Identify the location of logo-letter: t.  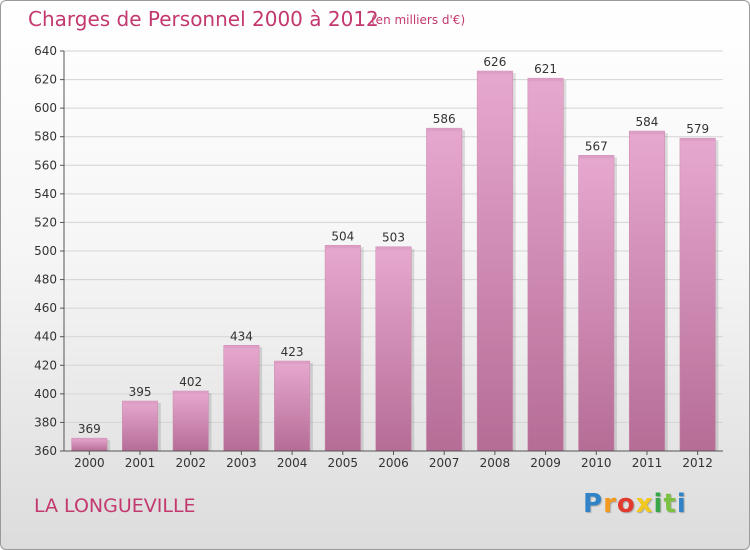
(670, 504).